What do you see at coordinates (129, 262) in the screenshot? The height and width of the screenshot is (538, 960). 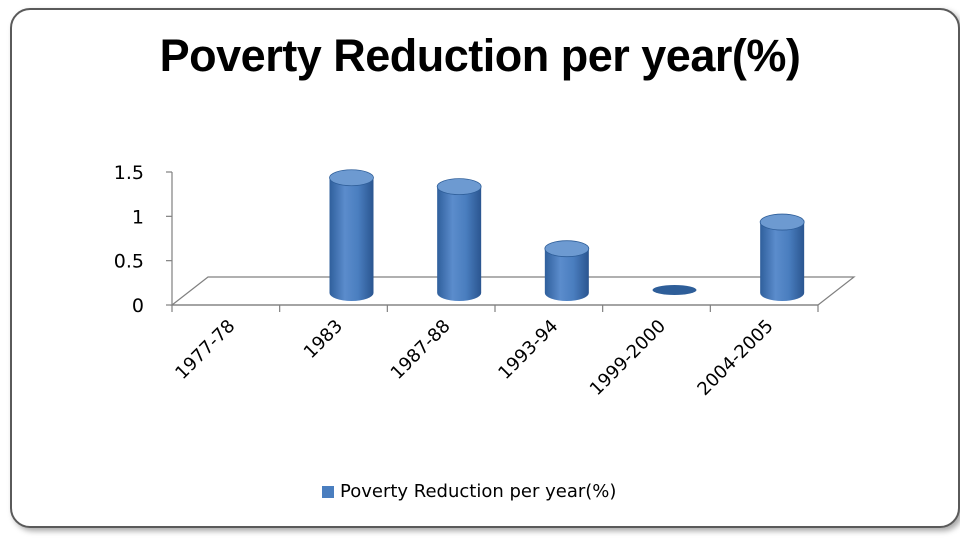 I see `y-tick-label: 0.5` at bounding box center [129, 262].